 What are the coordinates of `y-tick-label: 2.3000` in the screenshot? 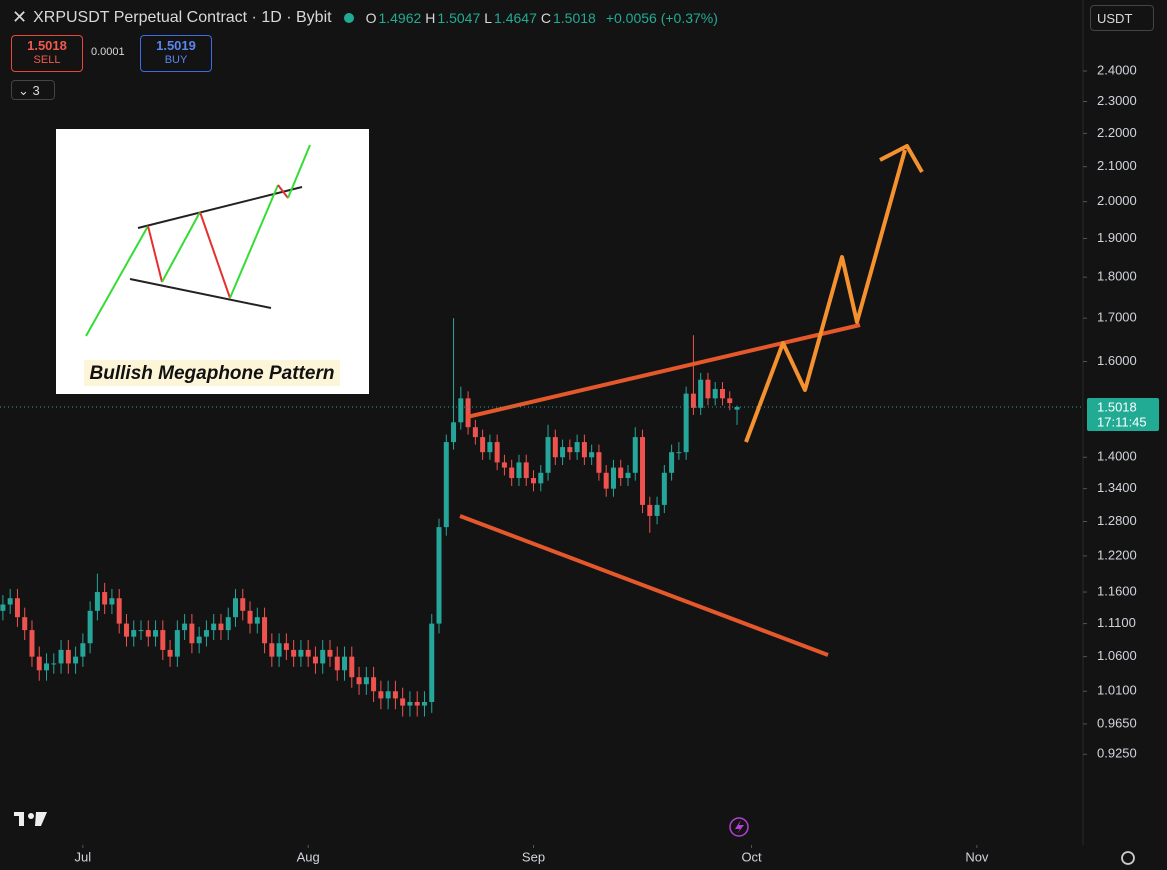 It's located at (1117, 100).